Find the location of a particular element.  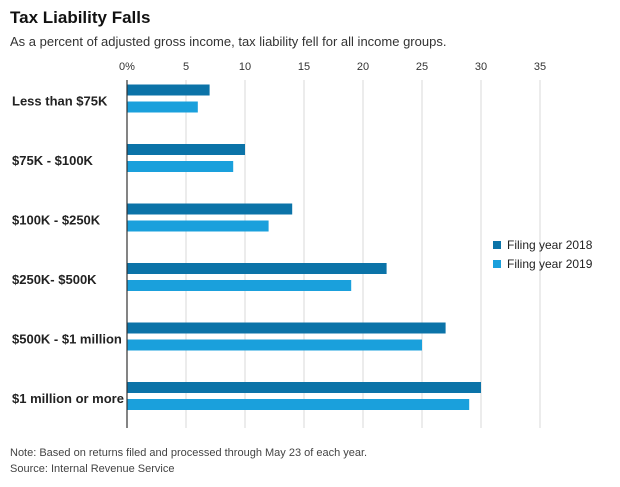

legend-item-2018: Filing year 2018 is located at coordinates (542, 244).